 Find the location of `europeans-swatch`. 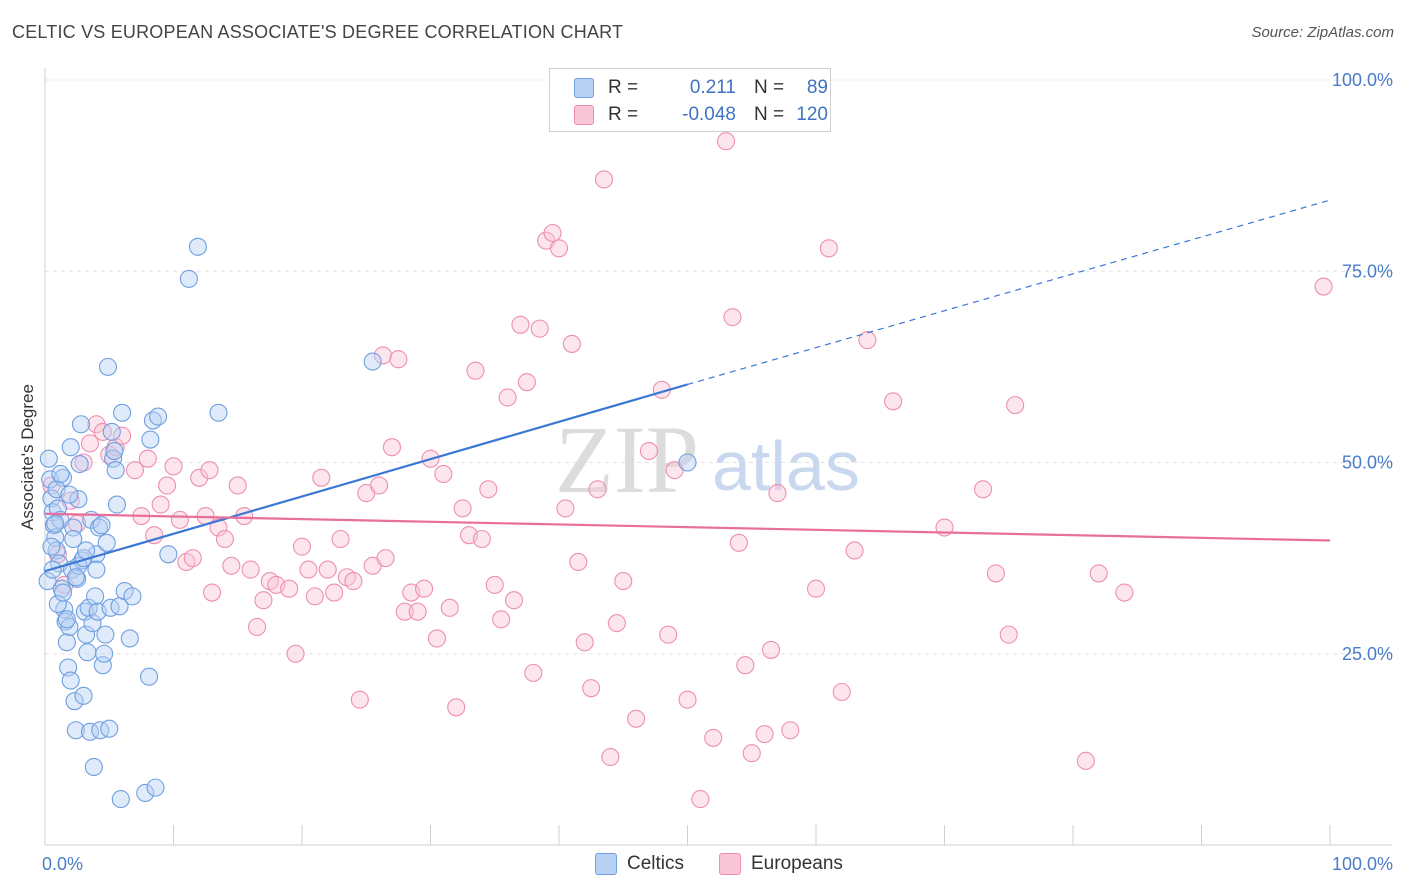

europeans-swatch is located at coordinates (584, 115).